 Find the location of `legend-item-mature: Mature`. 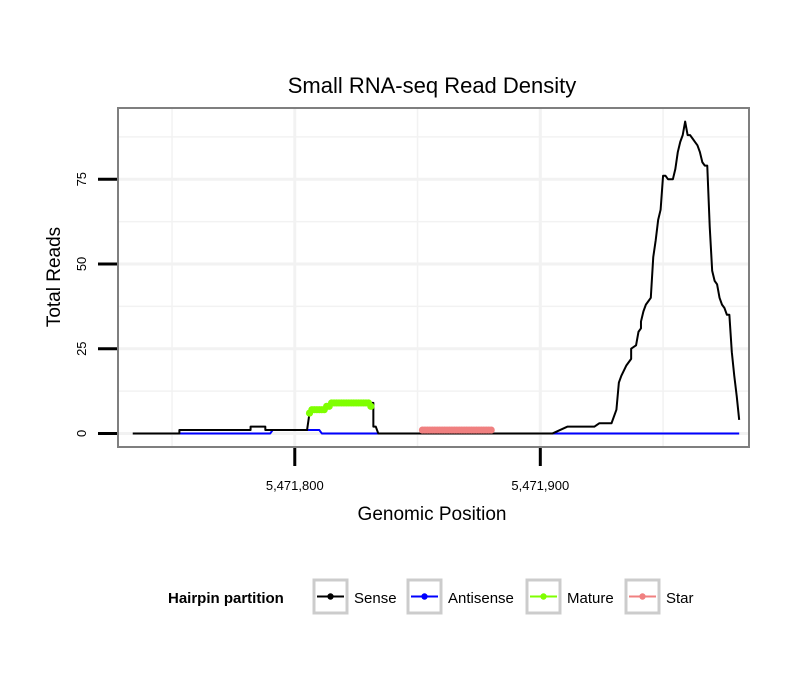

legend-item-mature: Mature is located at coordinates (569, 596).